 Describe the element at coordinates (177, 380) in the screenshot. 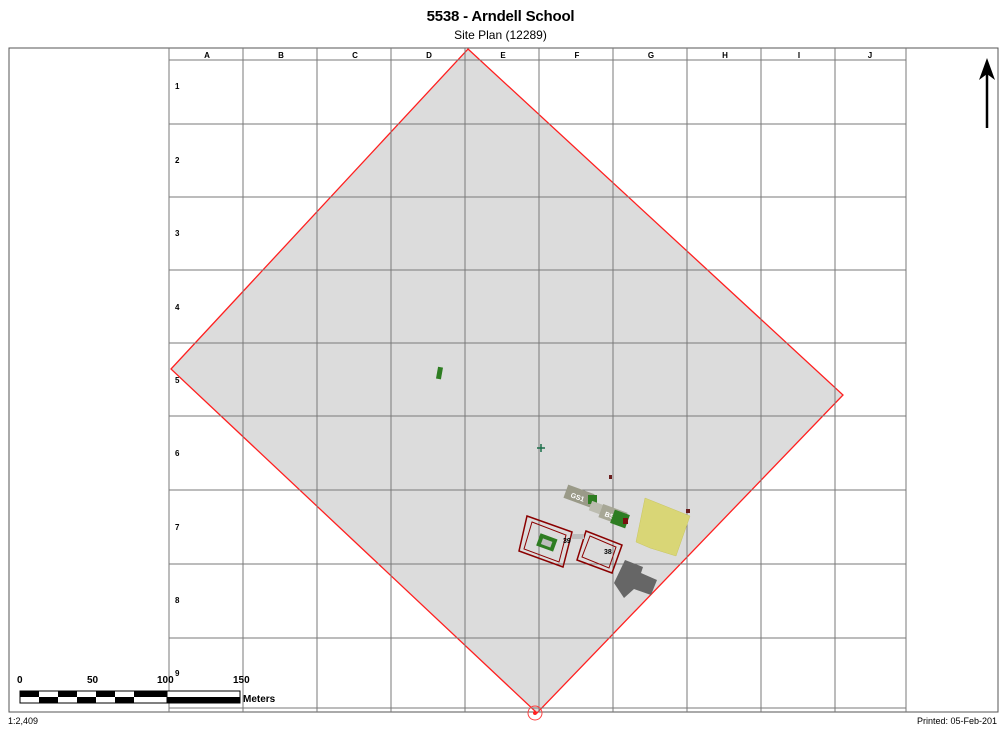

I see `grid-row-label: 5` at that location.